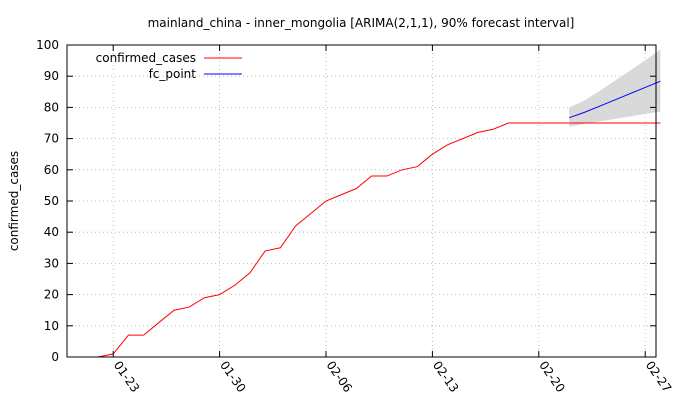  What do you see at coordinates (126, 376) in the screenshot?
I see `x-tick-label: 01-23` at bounding box center [126, 376].